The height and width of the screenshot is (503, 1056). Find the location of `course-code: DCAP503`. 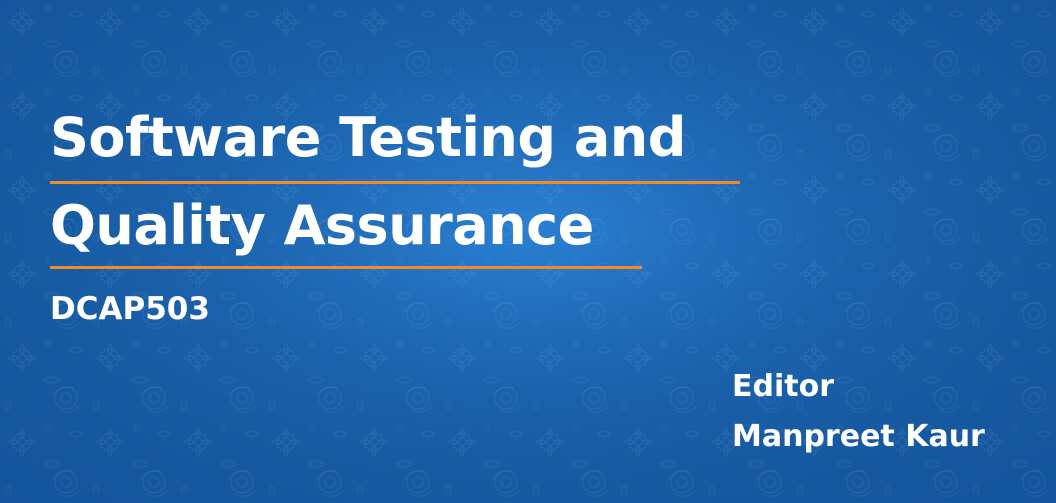

course-code: DCAP503 is located at coordinates (130, 309).